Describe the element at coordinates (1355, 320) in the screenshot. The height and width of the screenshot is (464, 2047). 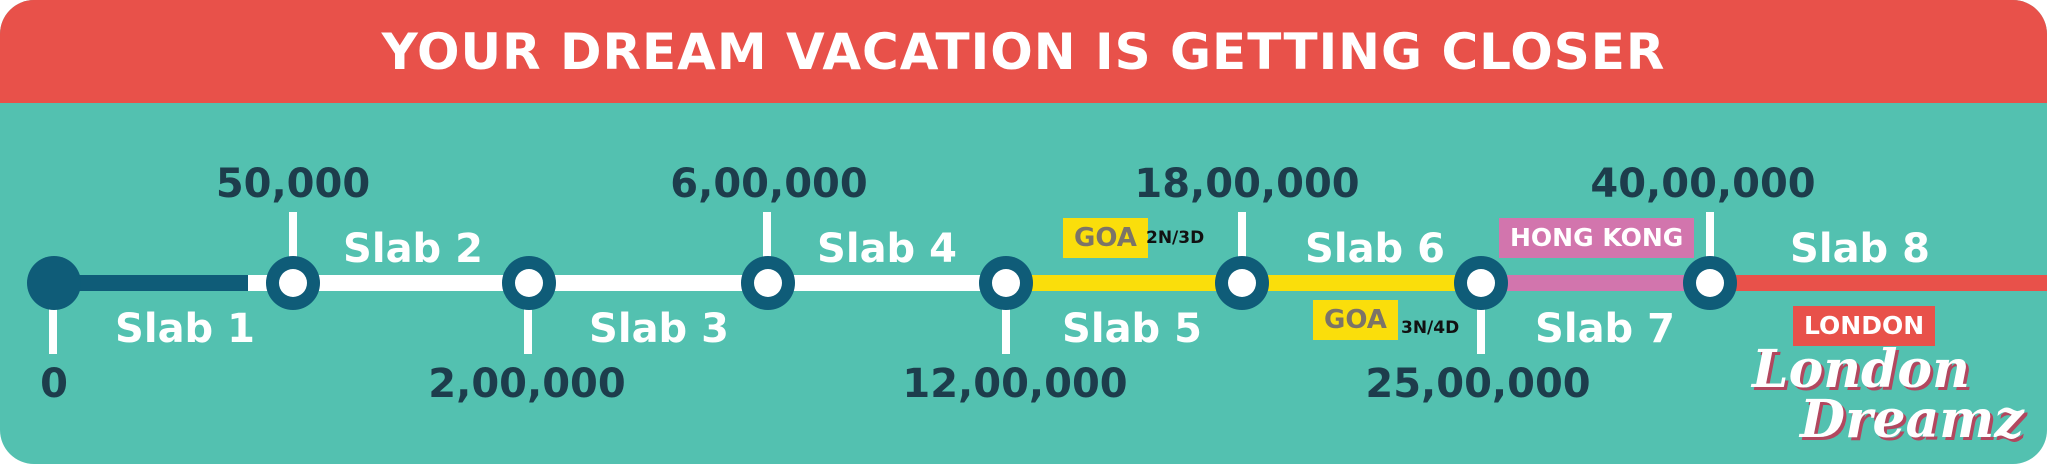
I see `tag-goa-2: GOA` at that location.